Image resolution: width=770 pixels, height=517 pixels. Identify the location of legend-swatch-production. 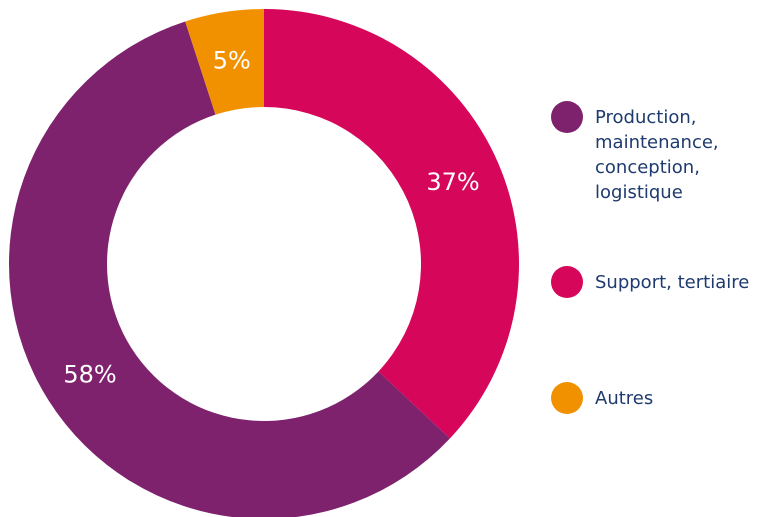
(567, 117).